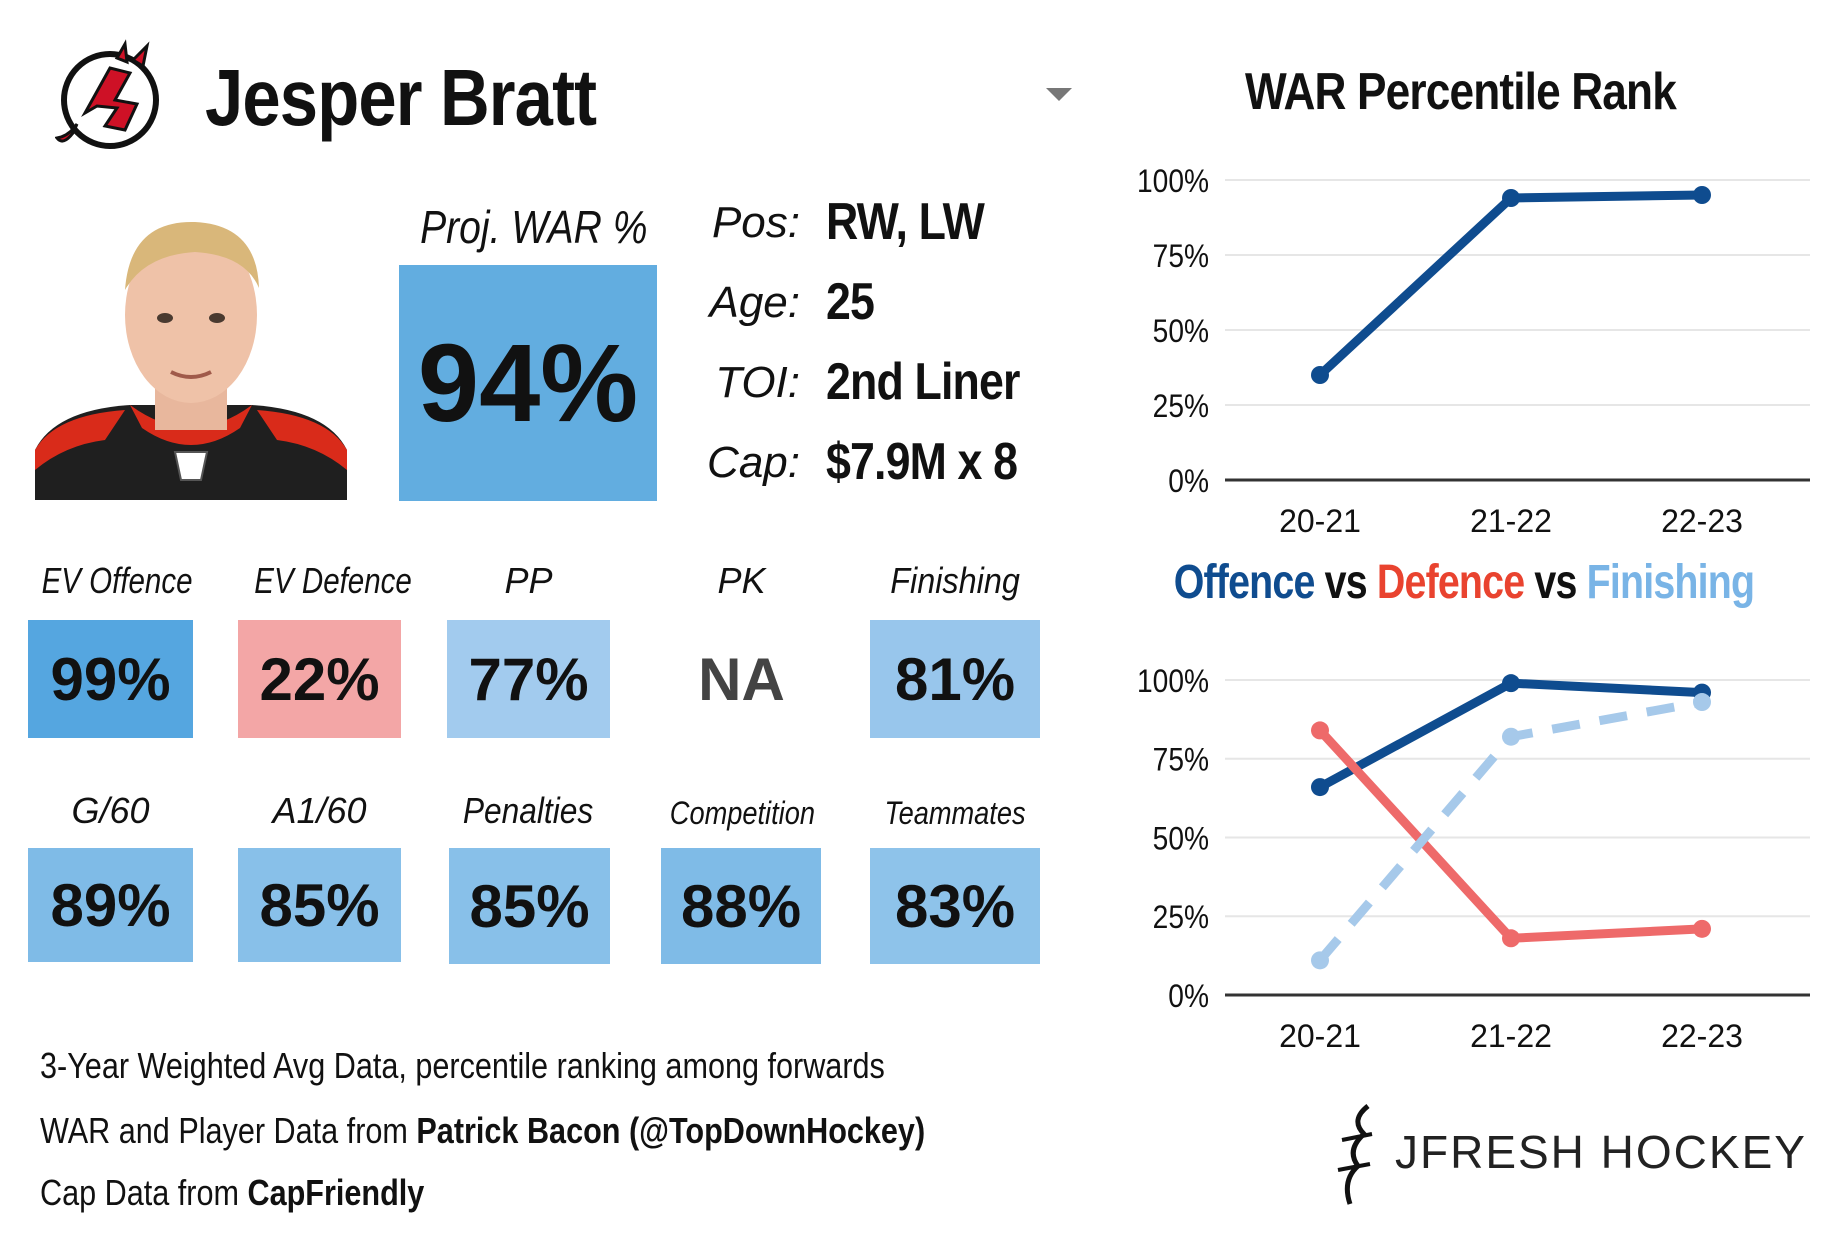  I want to click on devils-logo-icon, so click(112, 95).